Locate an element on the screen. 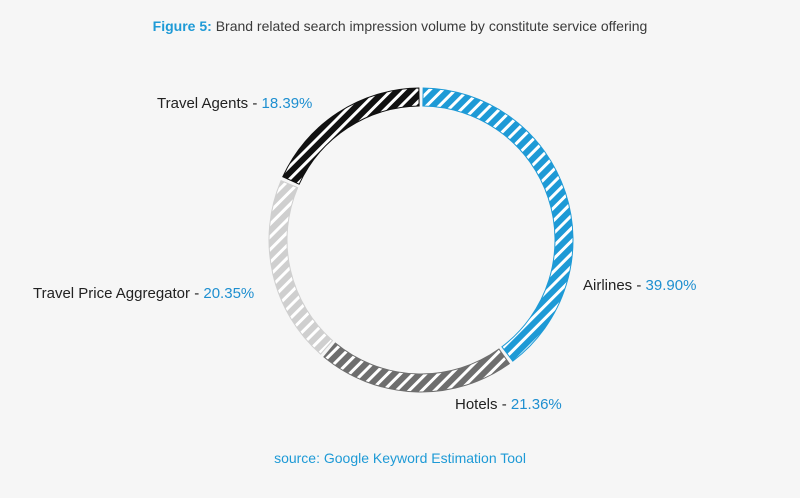 The height and width of the screenshot is (498, 800). slice-name: Airlines is located at coordinates (608, 285).